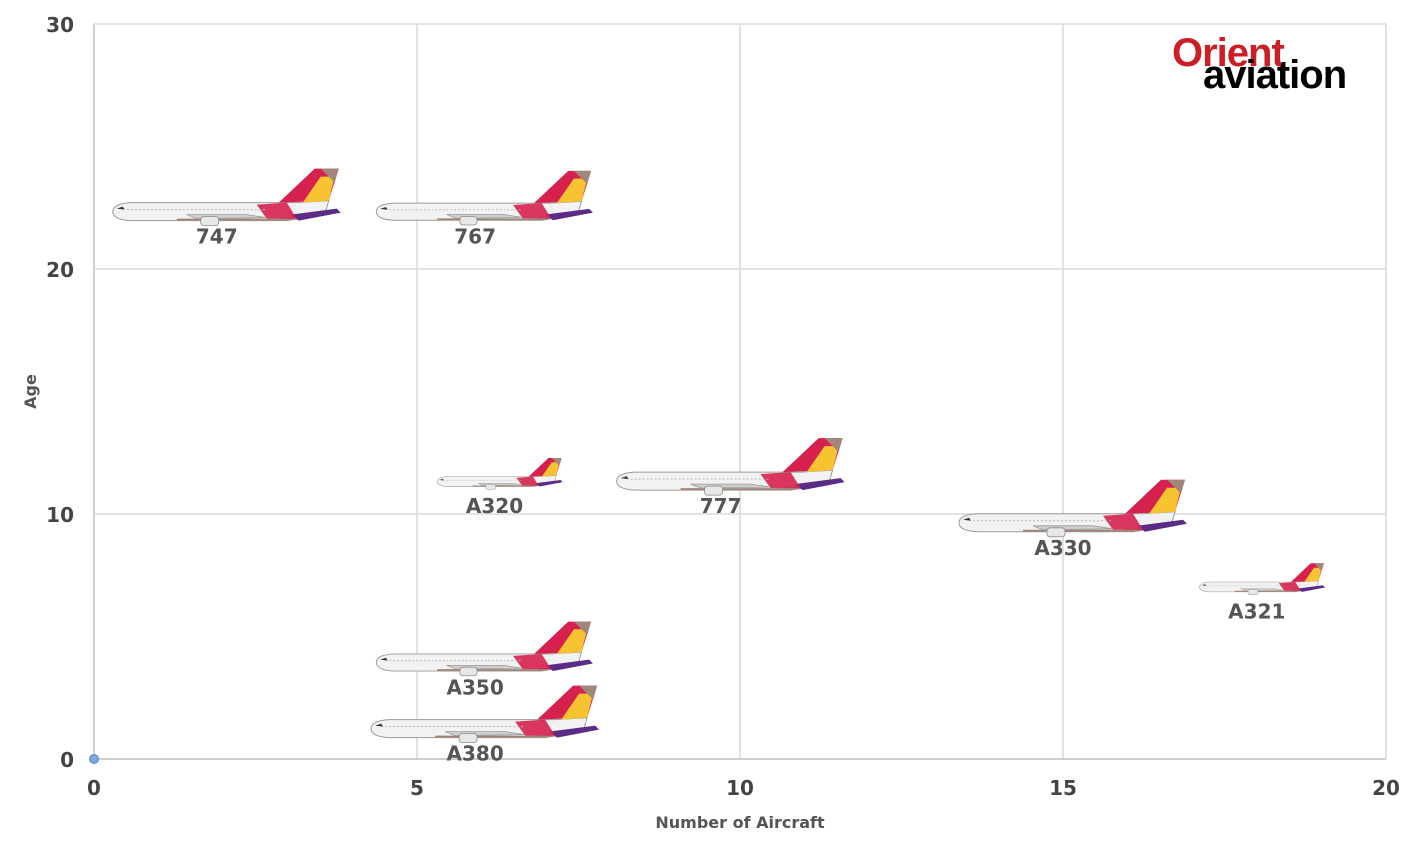 This screenshot has height=854, width=1420. Describe the element at coordinates (494, 506) in the screenshot. I see `aircraft-label-a320: A320` at that location.